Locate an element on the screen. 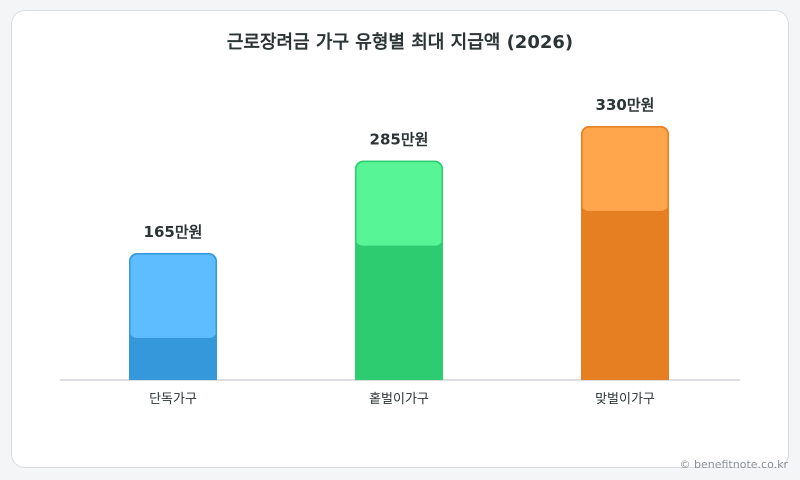  watermark: © benefitnote.co.kr is located at coordinates (733, 464).